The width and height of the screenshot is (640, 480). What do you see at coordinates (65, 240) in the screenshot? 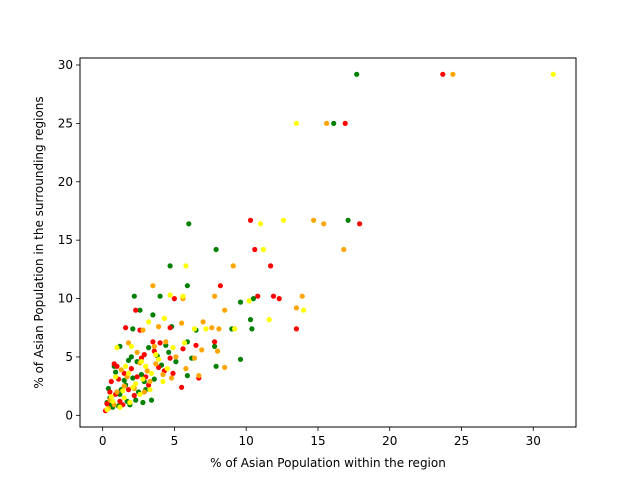
I see `y-tick-label: 15` at bounding box center [65, 240].